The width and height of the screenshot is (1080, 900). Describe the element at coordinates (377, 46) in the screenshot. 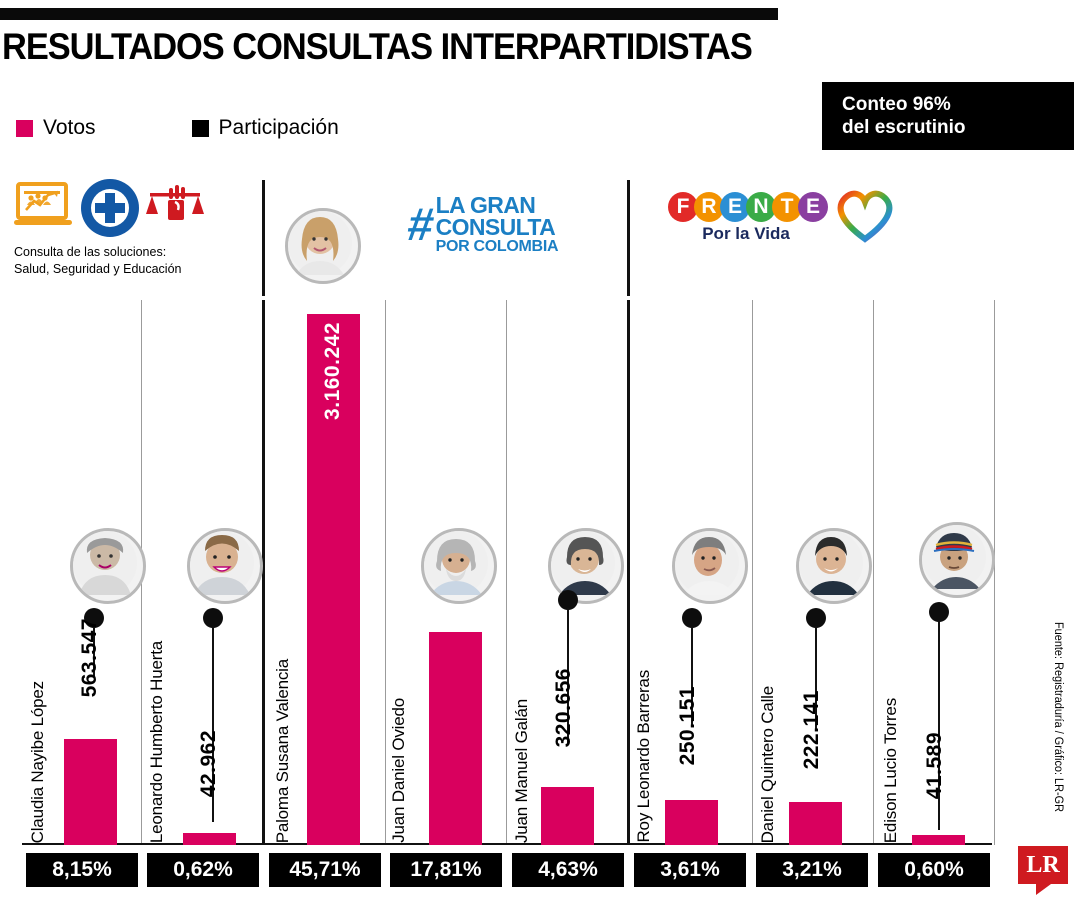

I see `page-title: RESULTADOS CONSULTAS INTERPARTIDISTAS` at that location.